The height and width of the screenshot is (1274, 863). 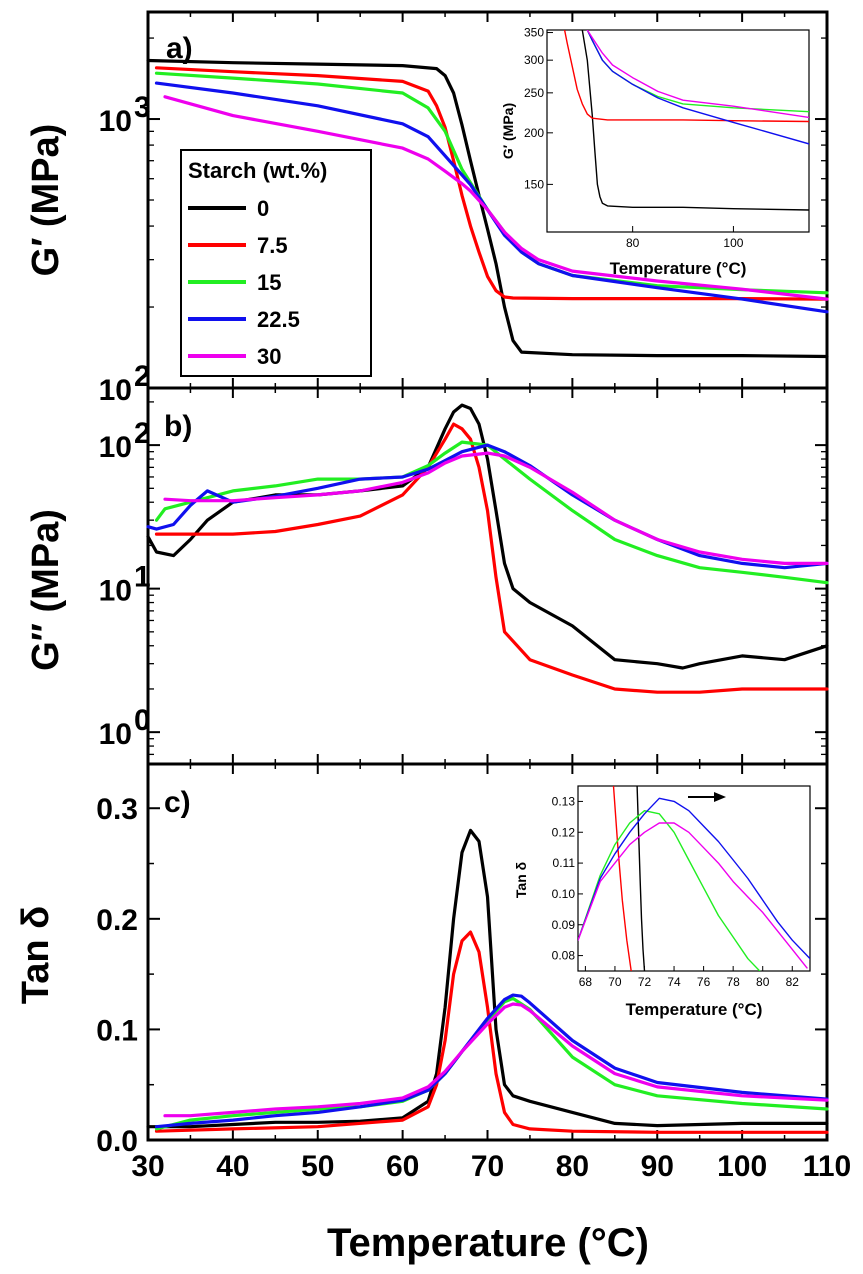 I want to click on inset-ytick-label: 250, so click(x=534, y=93).